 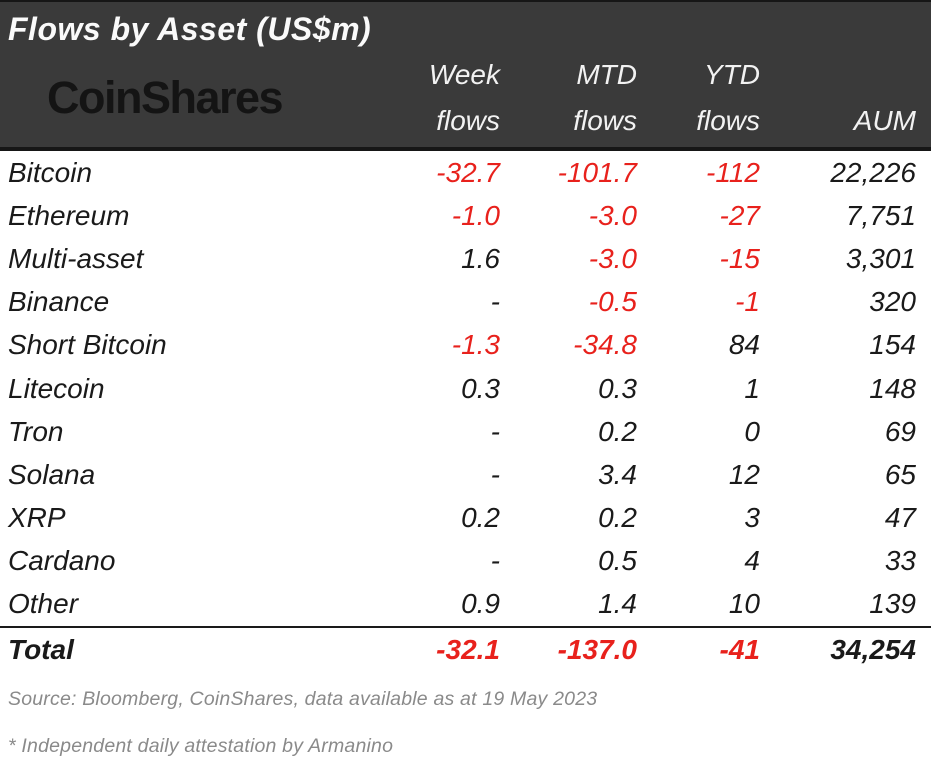 What do you see at coordinates (900, 518) in the screenshot?
I see `aum-value: 47` at bounding box center [900, 518].